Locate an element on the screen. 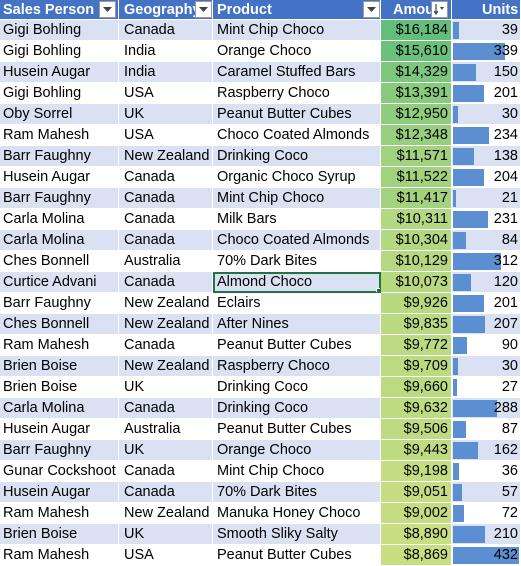  cell-sales-person: Curtice Advani is located at coordinates (59, 282).